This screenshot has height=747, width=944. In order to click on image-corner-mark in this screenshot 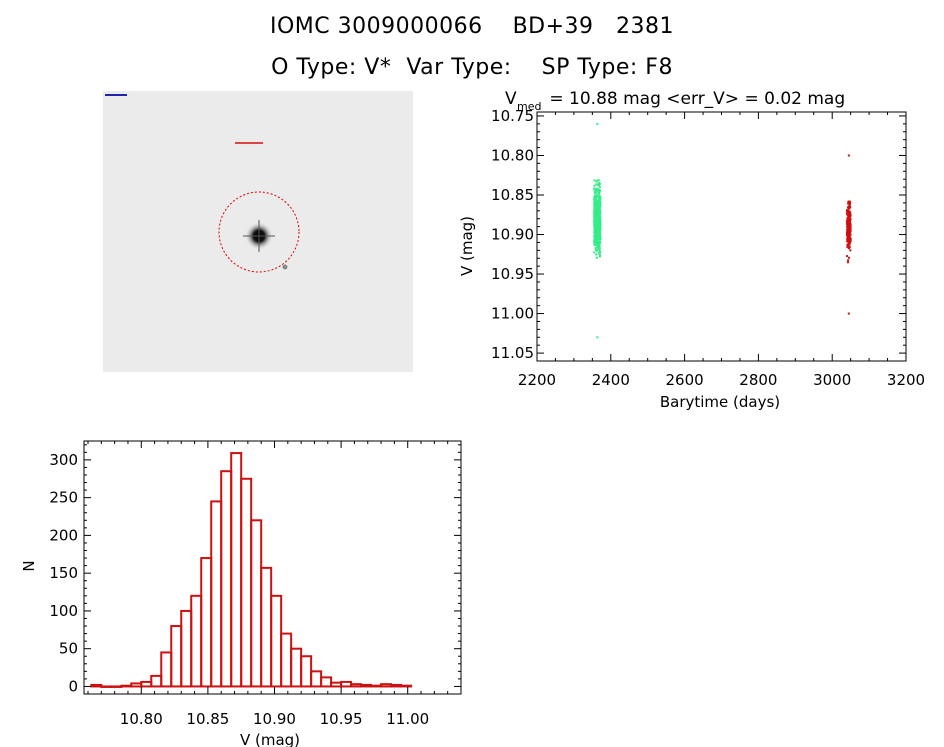, I will do `click(116, 95)`.